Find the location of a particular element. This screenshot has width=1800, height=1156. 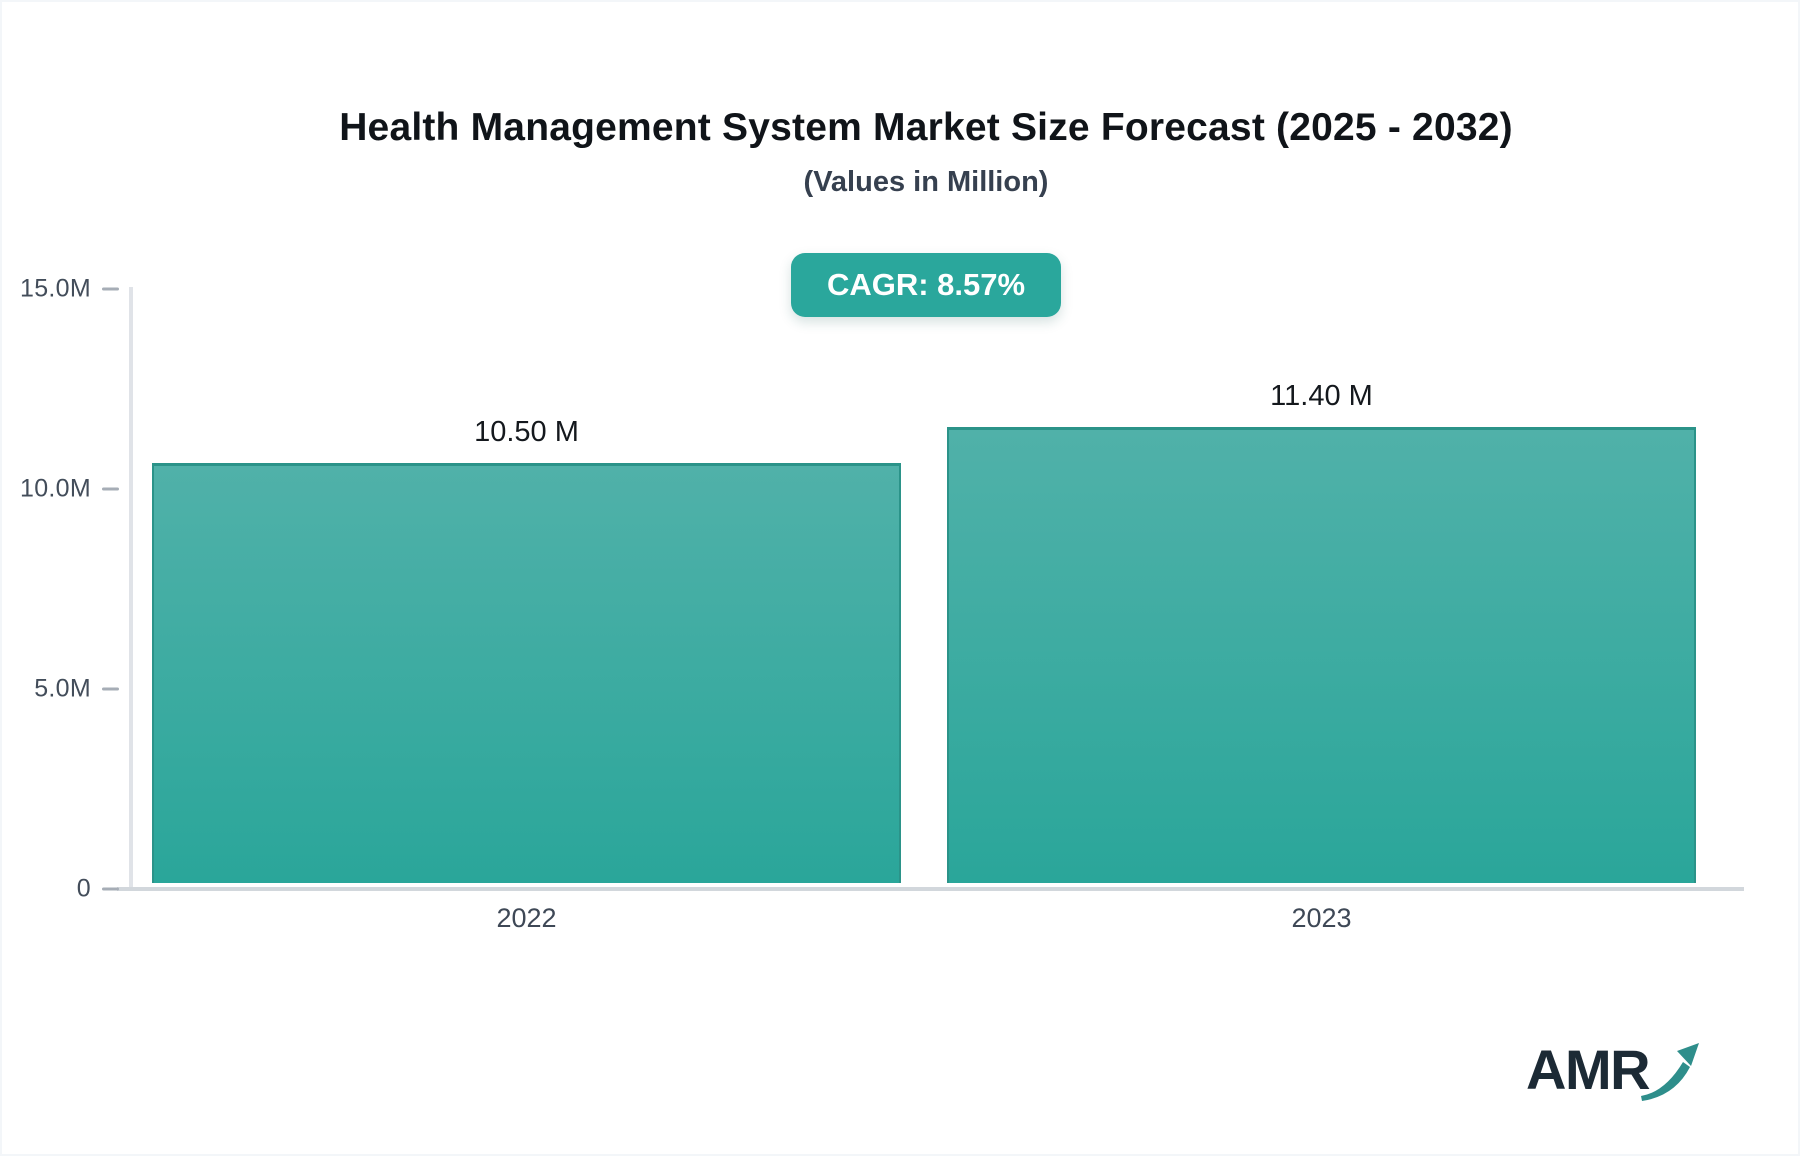

amr-logo-text: AMR is located at coordinates (1588, 1069).